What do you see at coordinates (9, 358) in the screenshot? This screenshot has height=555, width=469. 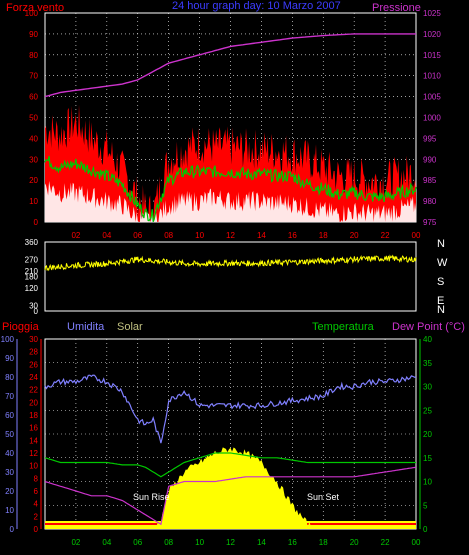 I see `humidity-y-tick-label: 90` at bounding box center [9, 358].